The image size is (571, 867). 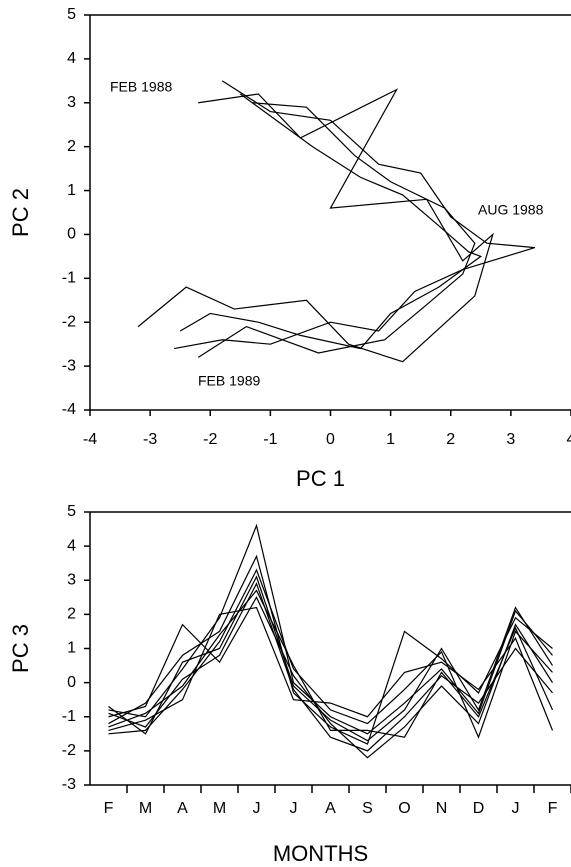 I want to click on annotation: FEB 1989, so click(x=229, y=381).